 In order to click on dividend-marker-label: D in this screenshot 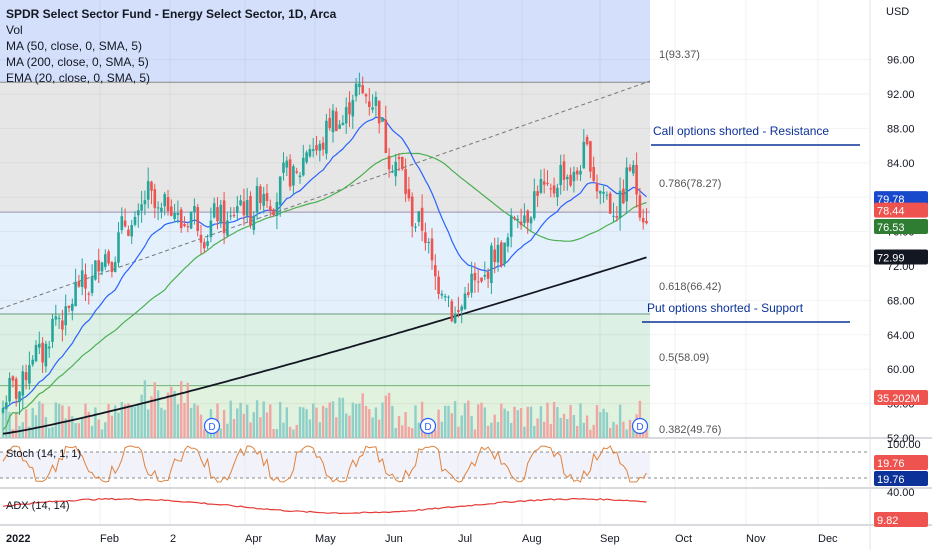, I will do `click(211, 427)`.